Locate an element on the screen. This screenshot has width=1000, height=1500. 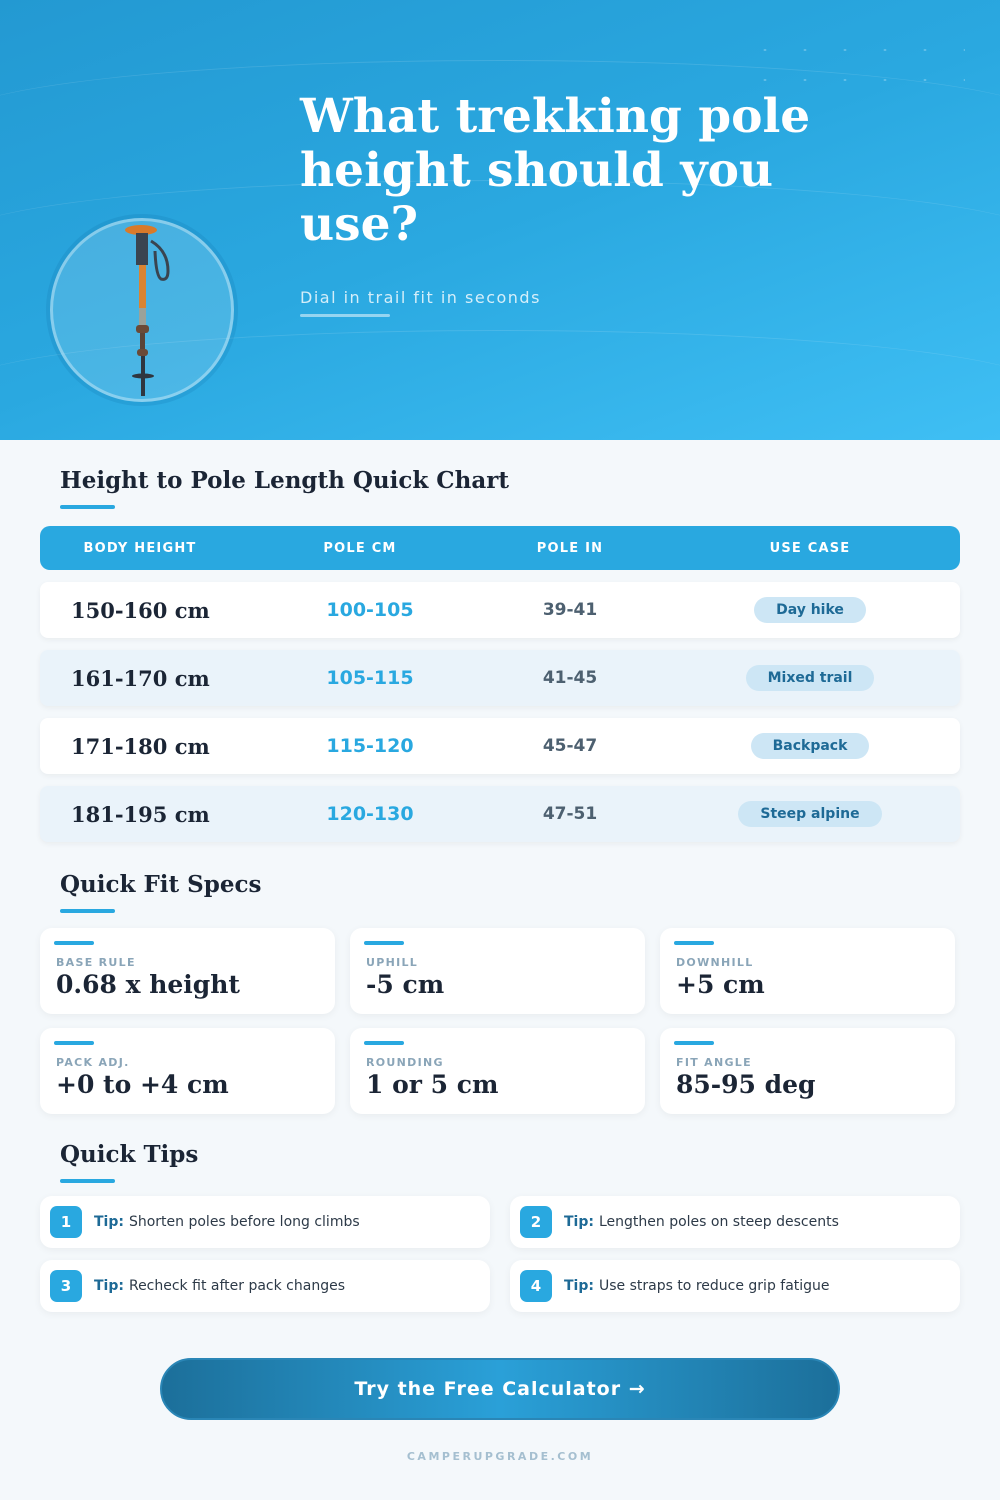
spec-value: 0.68 x height is located at coordinates (148, 984).